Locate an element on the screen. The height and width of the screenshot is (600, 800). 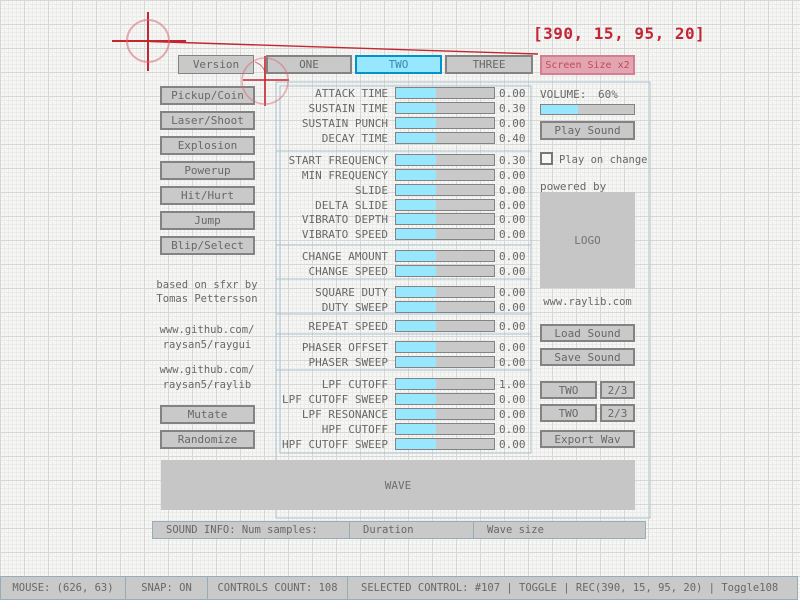
slider-change-speed is located at coordinates (445, 271).